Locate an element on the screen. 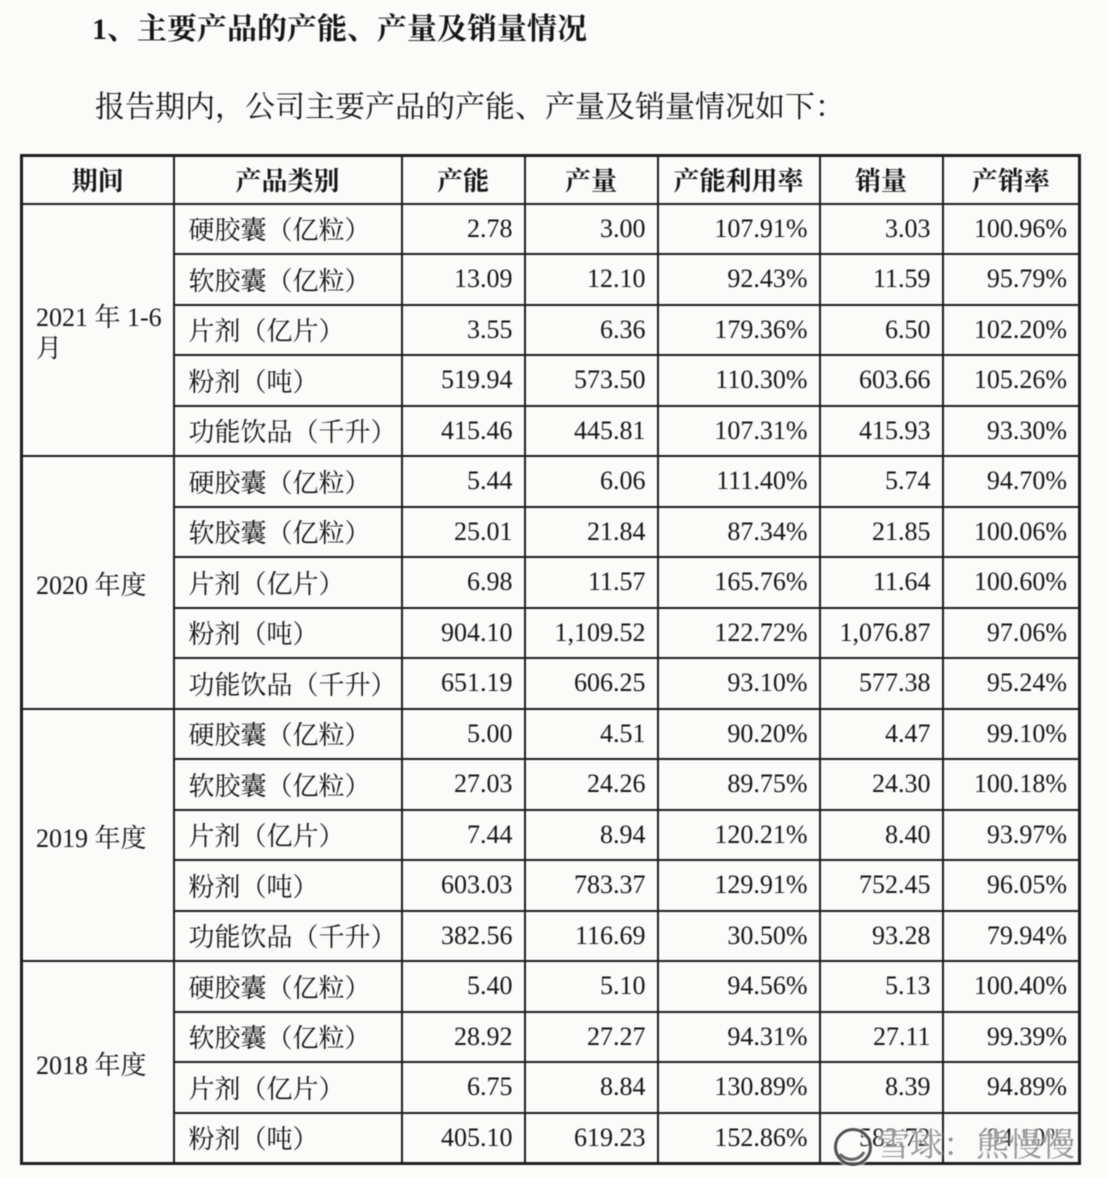 The image size is (1108, 1178). sales-cell: 27.11 is located at coordinates (881, 1036).